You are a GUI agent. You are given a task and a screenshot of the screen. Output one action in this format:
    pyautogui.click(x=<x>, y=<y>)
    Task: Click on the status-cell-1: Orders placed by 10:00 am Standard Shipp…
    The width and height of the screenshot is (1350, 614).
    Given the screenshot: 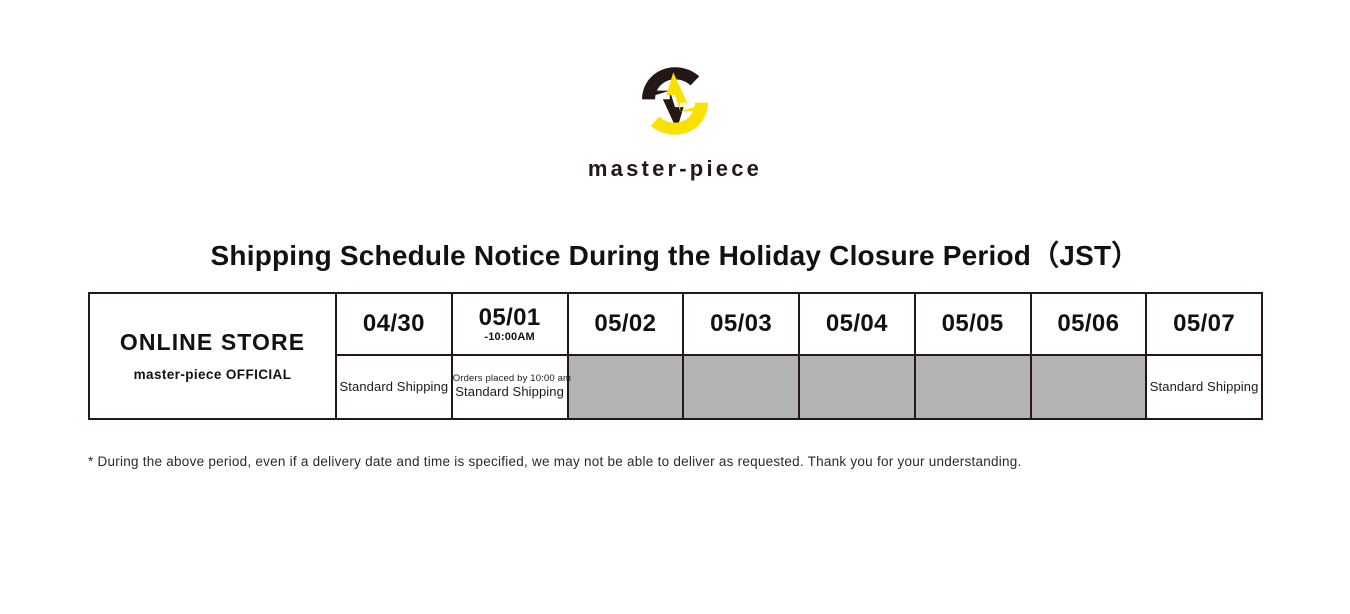 What is the action you would take?
    pyautogui.click(x=511, y=387)
    